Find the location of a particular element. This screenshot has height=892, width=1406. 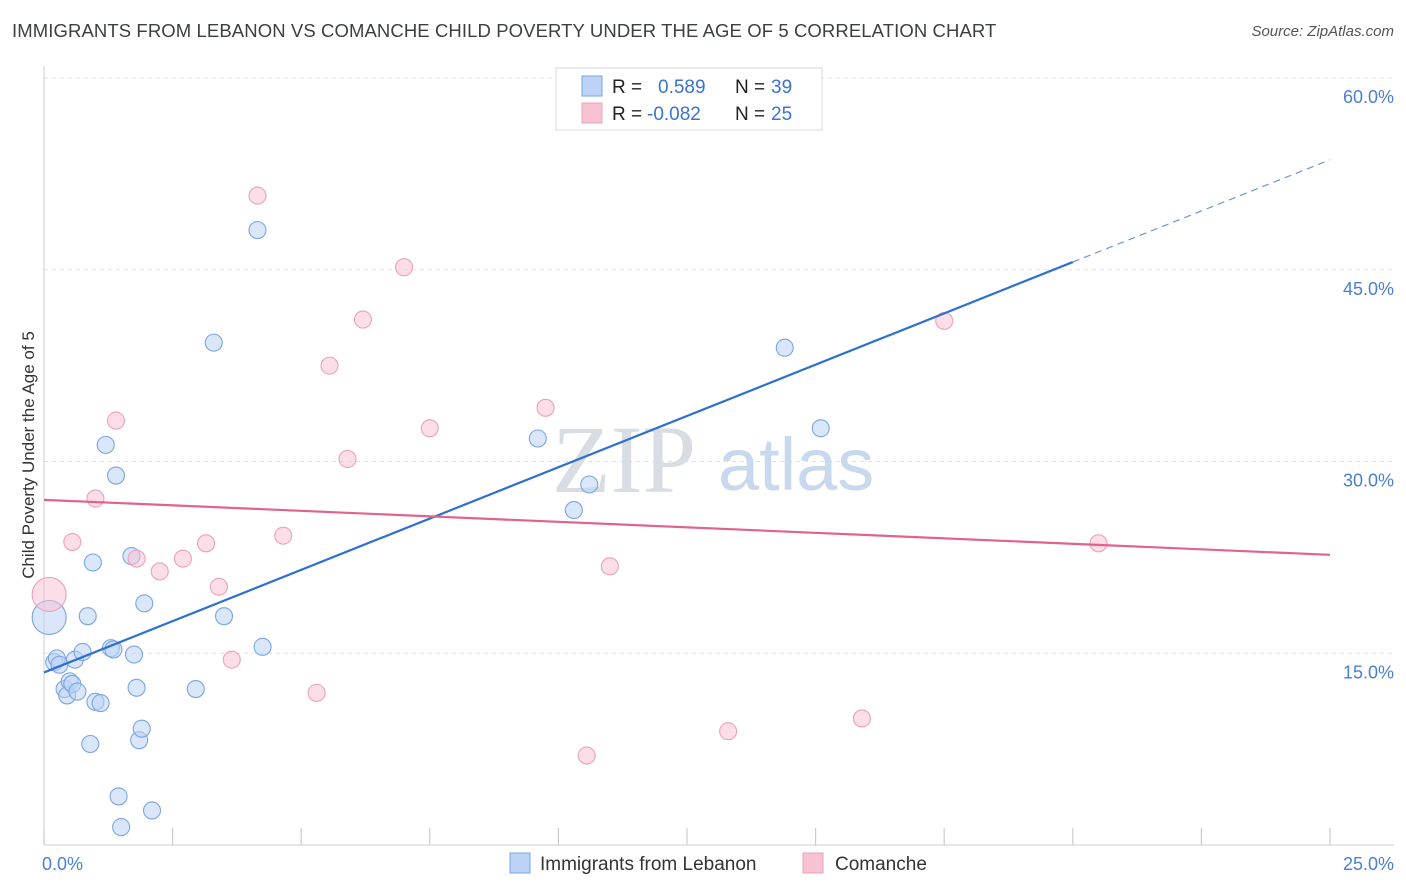

legend-r-value-2: -0.082 is located at coordinates (674, 114).